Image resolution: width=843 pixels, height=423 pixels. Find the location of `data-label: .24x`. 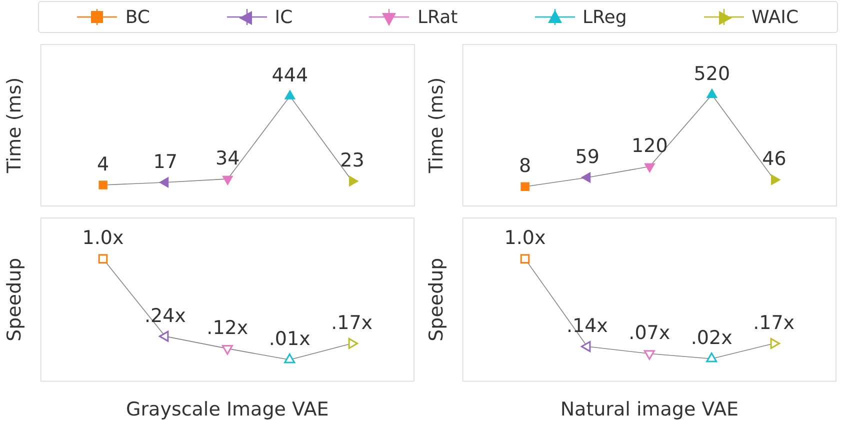

data-label: .24x is located at coordinates (165, 315).